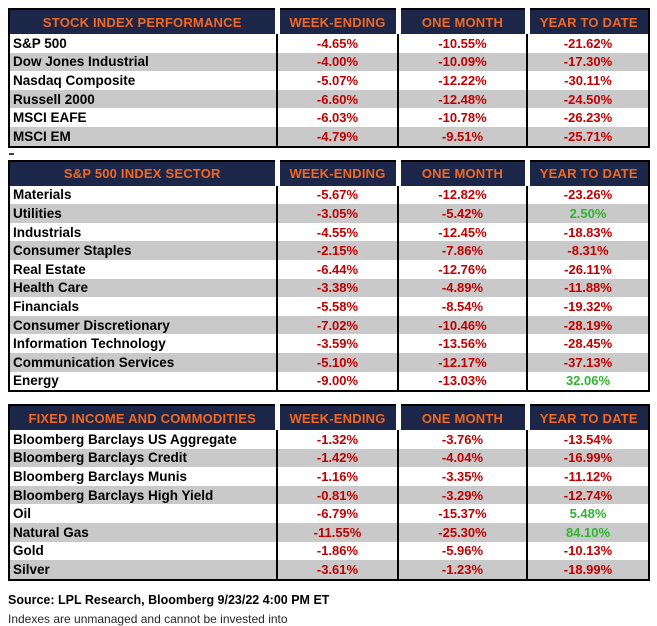 The width and height of the screenshot is (657, 626). What do you see at coordinates (337, 80) in the screenshot?
I see `value-cell: -5.07%` at bounding box center [337, 80].